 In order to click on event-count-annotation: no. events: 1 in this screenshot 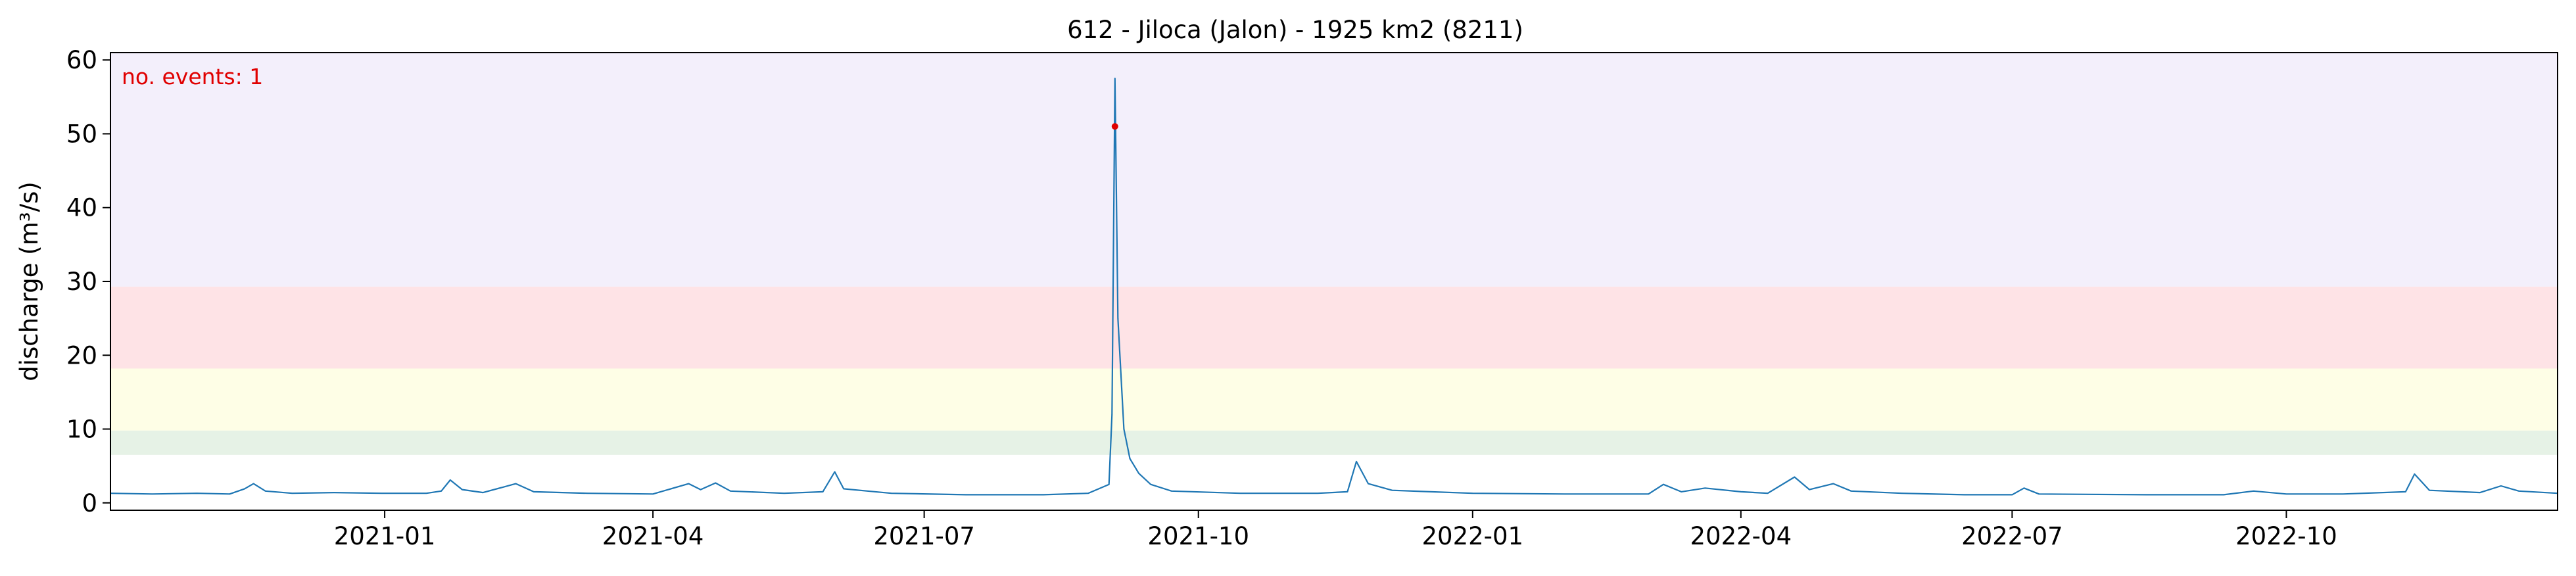, I will do `click(193, 76)`.